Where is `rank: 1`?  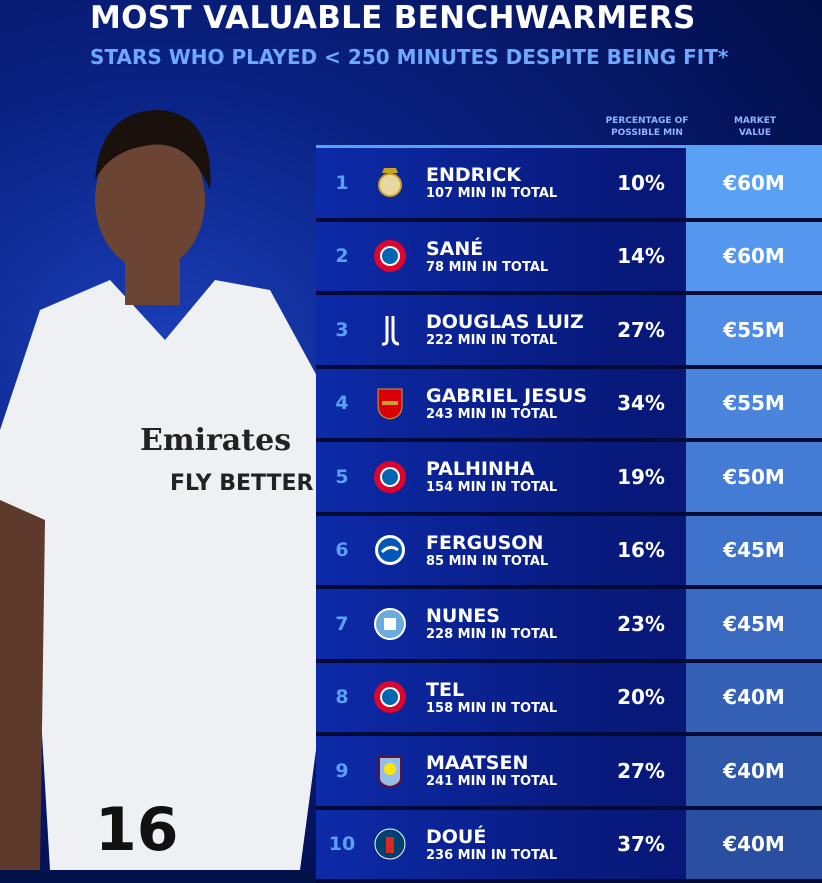
rank: 1 is located at coordinates (342, 183).